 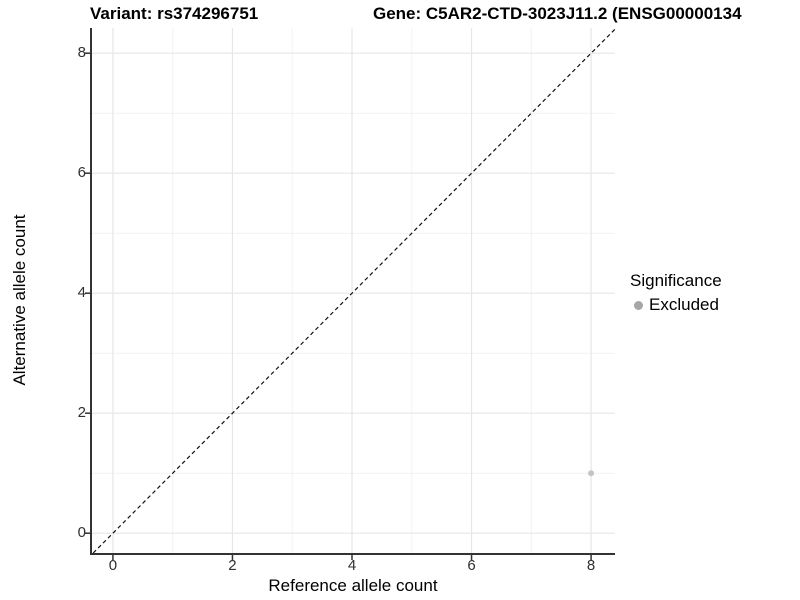 What do you see at coordinates (81, 293) in the screenshot?
I see `y-tick-label: 4` at bounding box center [81, 293].